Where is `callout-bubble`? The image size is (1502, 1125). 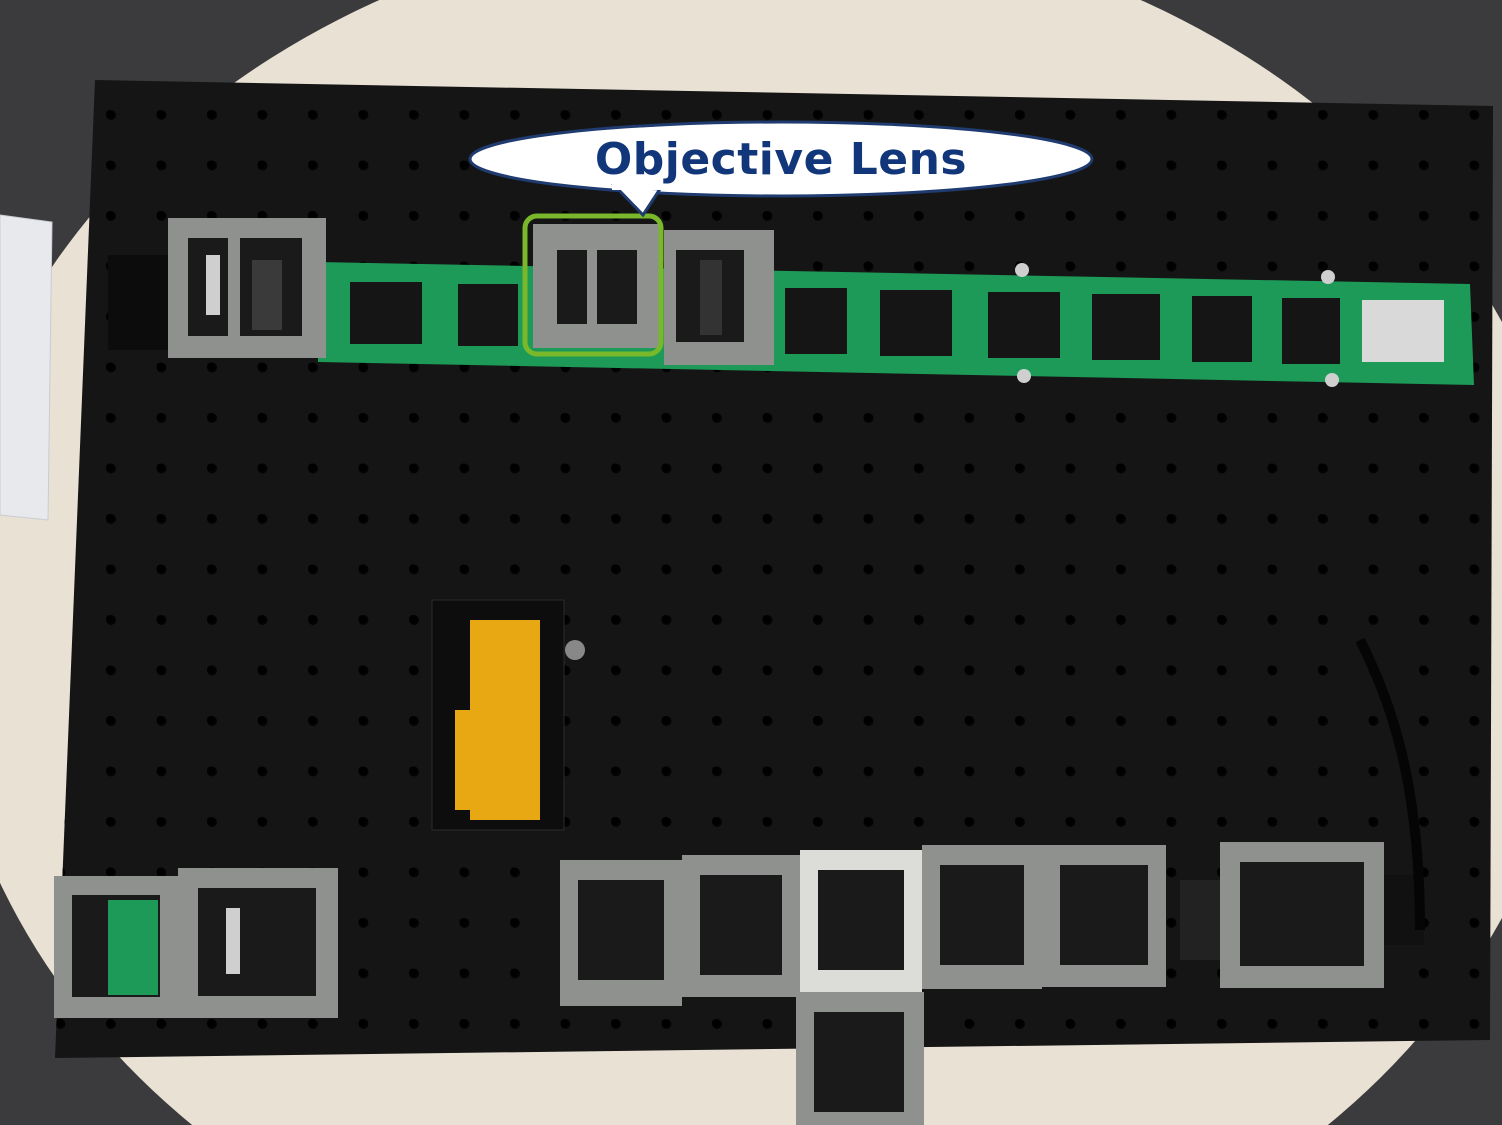
callout-bubble is located at coordinates (781, 169).